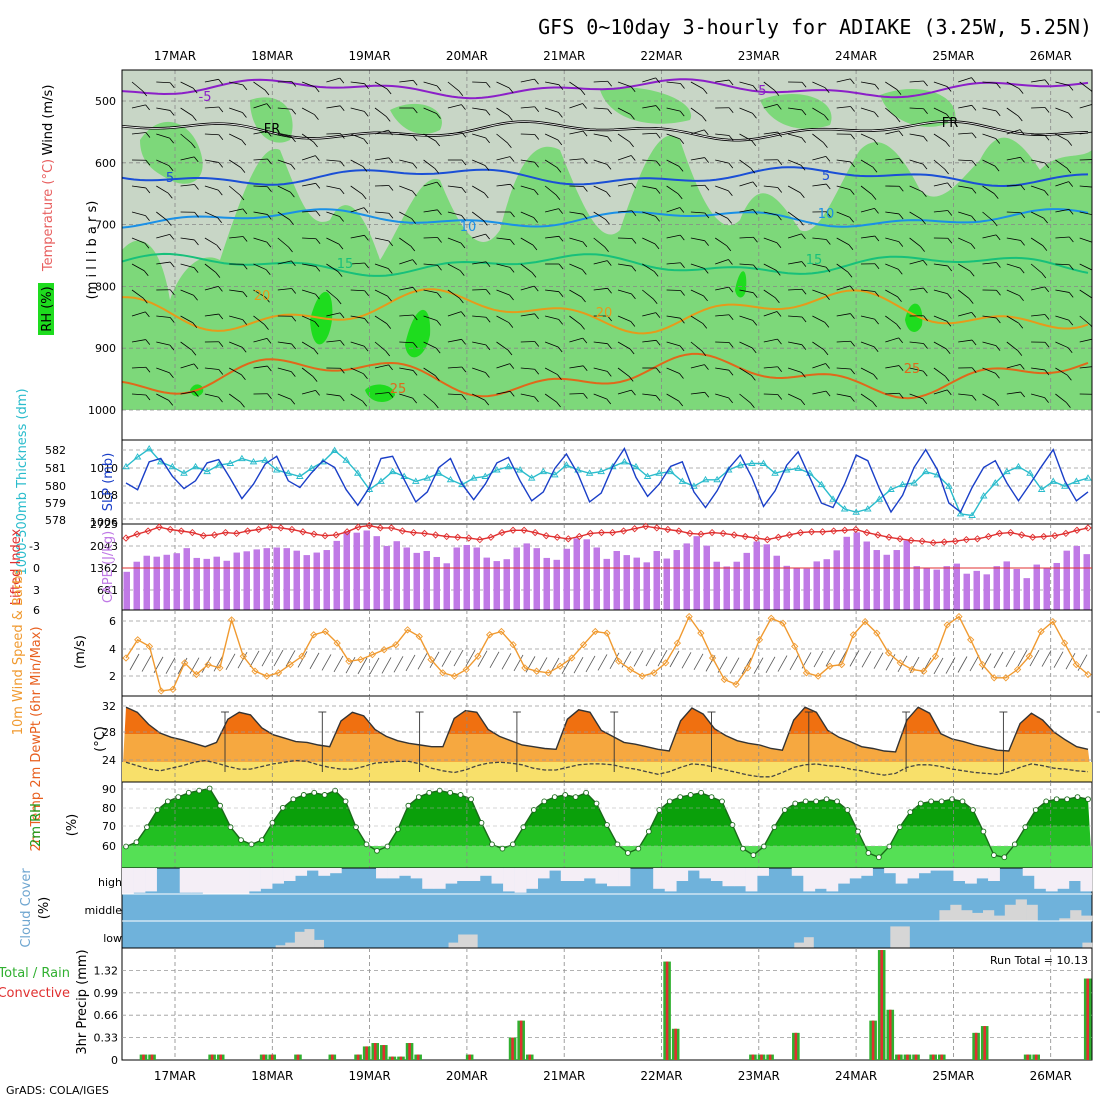  Describe the element at coordinates (607, 1004) in the screenshot. I see `precip-frame` at that location.